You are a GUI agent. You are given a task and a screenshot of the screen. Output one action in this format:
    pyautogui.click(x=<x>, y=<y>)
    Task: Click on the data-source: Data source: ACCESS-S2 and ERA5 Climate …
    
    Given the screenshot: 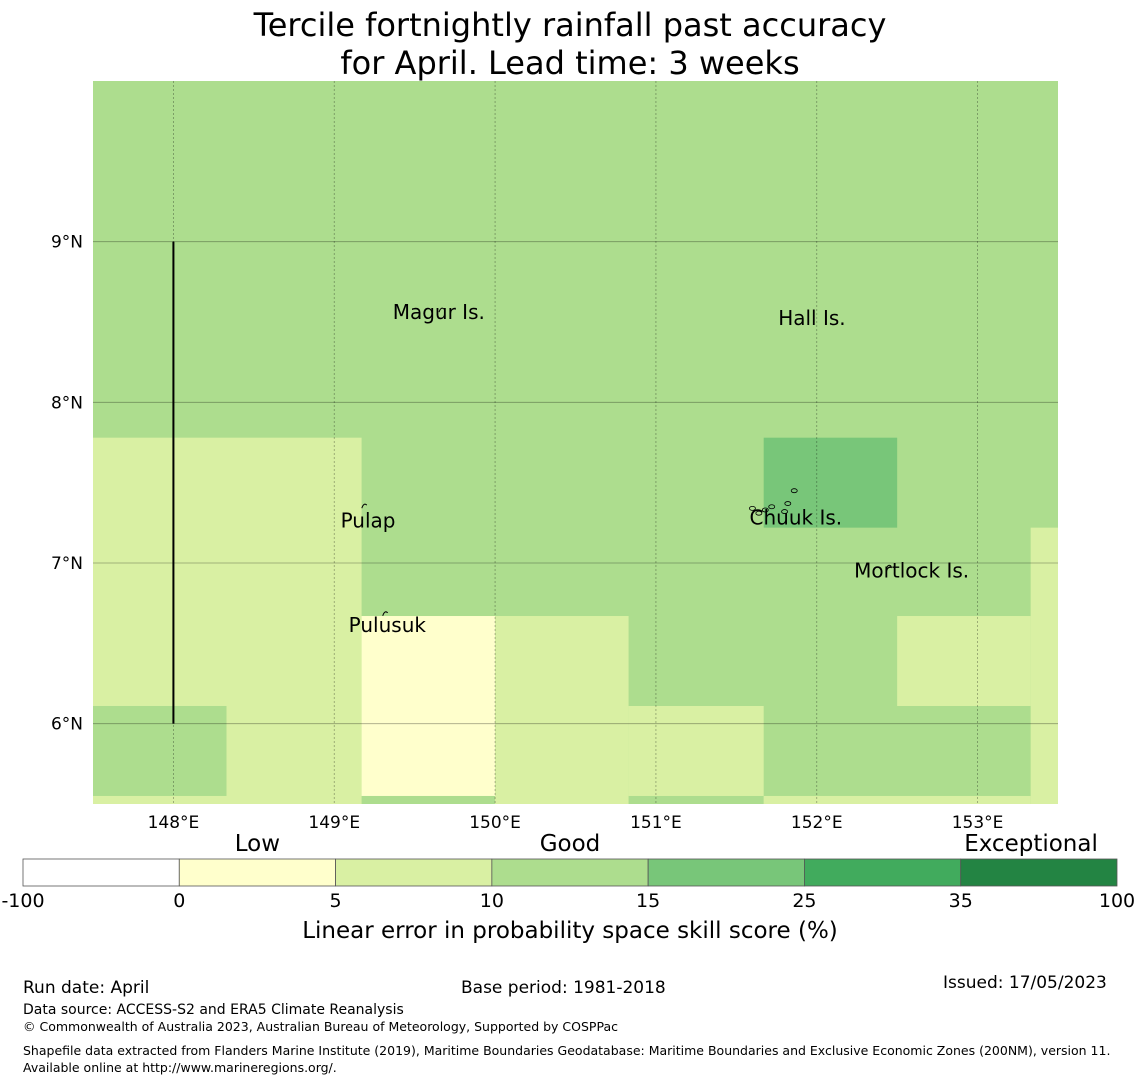 What is the action you would take?
    pyautogui.click(x=213, y=1010)
    